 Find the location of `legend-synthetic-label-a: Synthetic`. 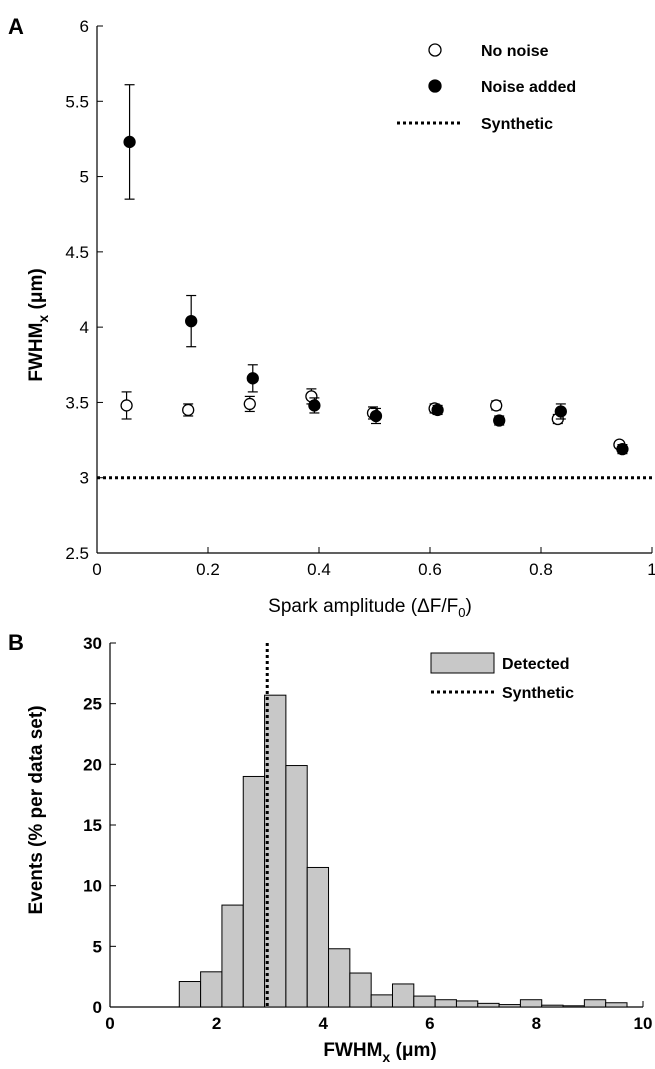

legend-synthetic-label-a: Synthetic is located at coordinates (517, 124).